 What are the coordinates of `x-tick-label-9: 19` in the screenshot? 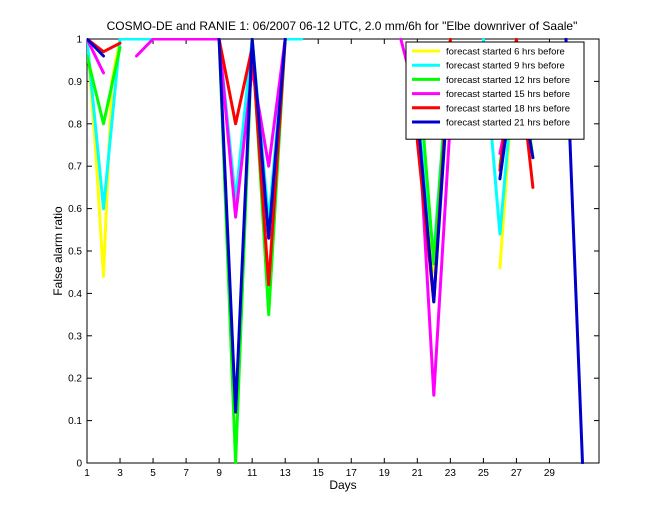 It's located at (385, 473).